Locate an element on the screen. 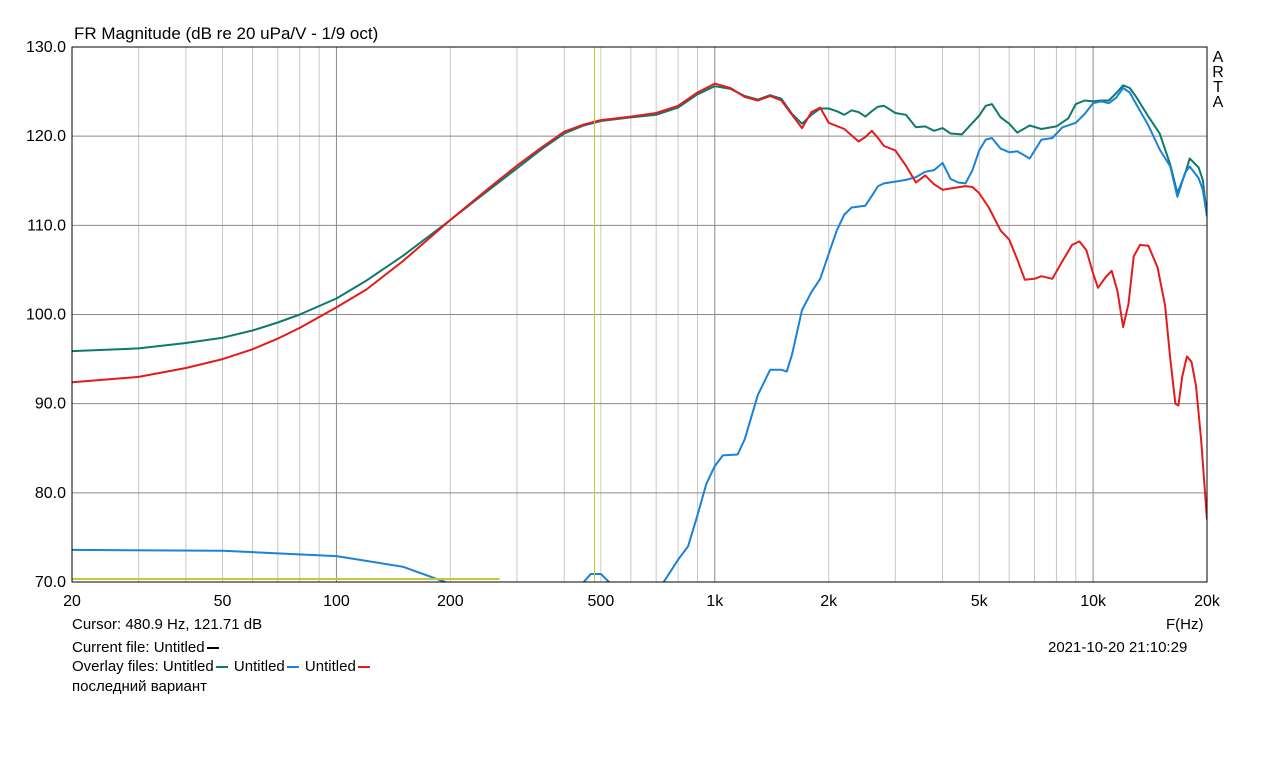 The image size is (1279, 768). overlay-files-label: Overlay files: is located at coordinates (117, 666).